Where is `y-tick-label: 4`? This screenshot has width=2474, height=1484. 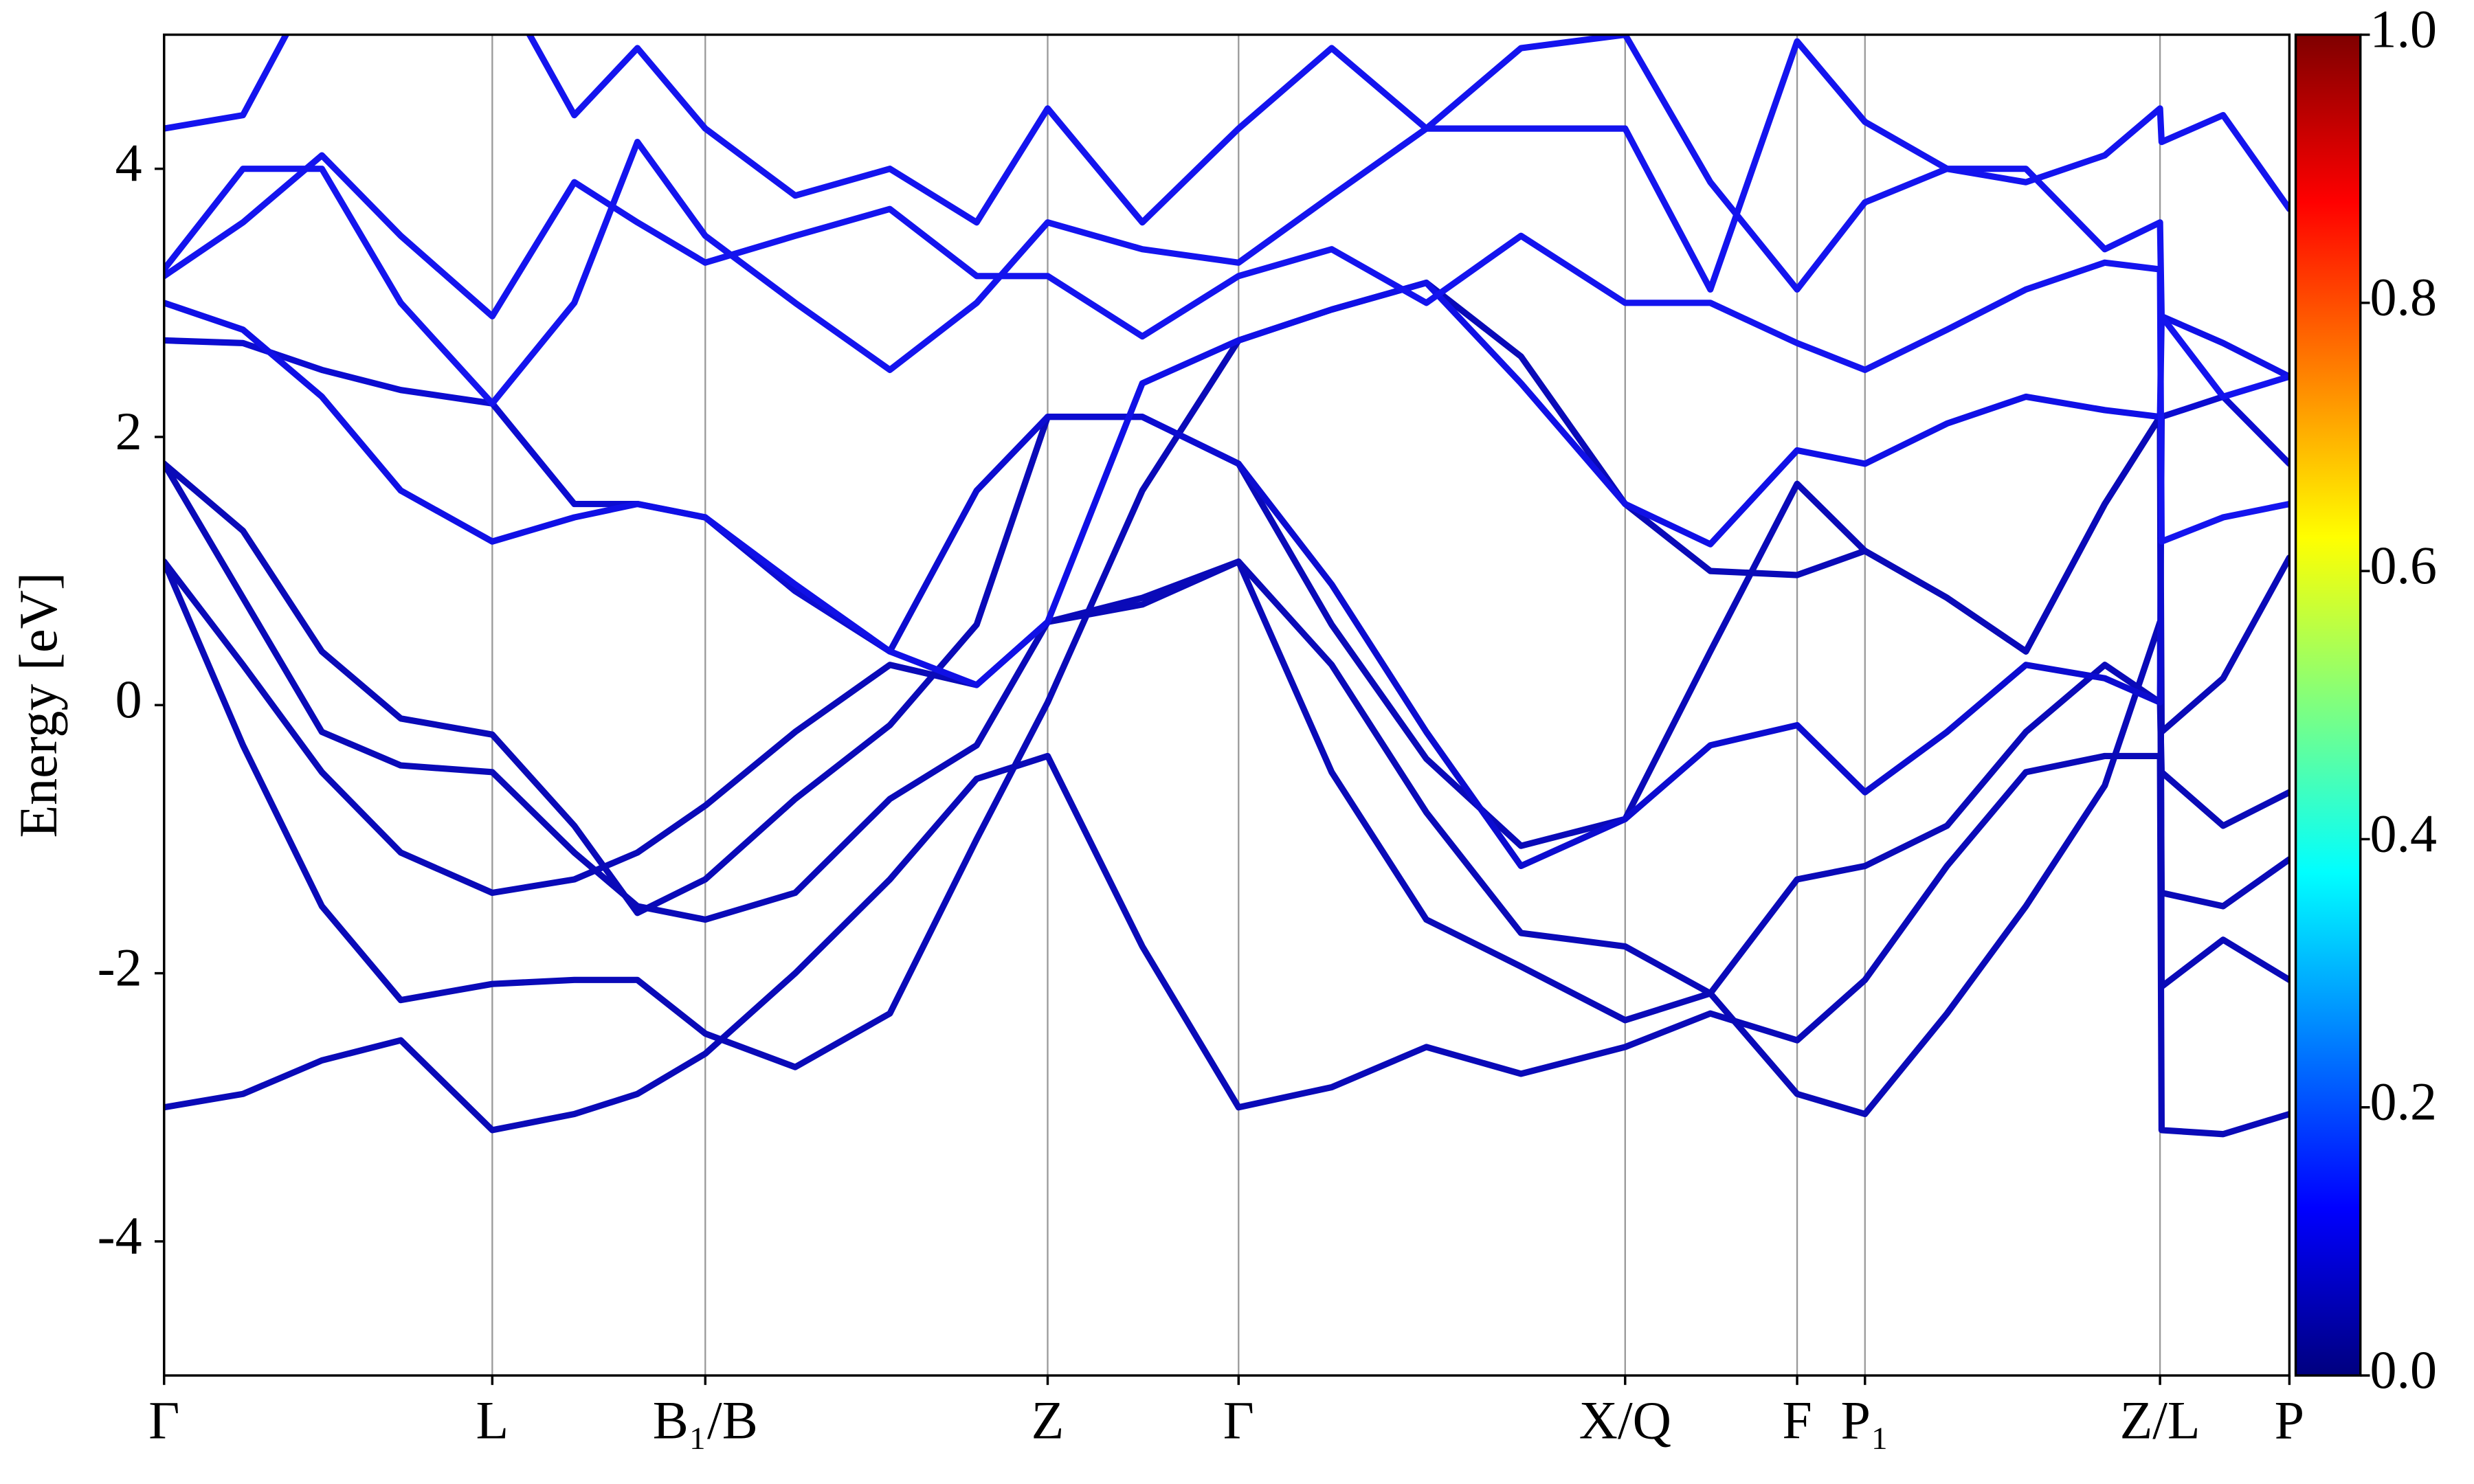
y-tick-label: 4 is located at coordinates (128, 163).